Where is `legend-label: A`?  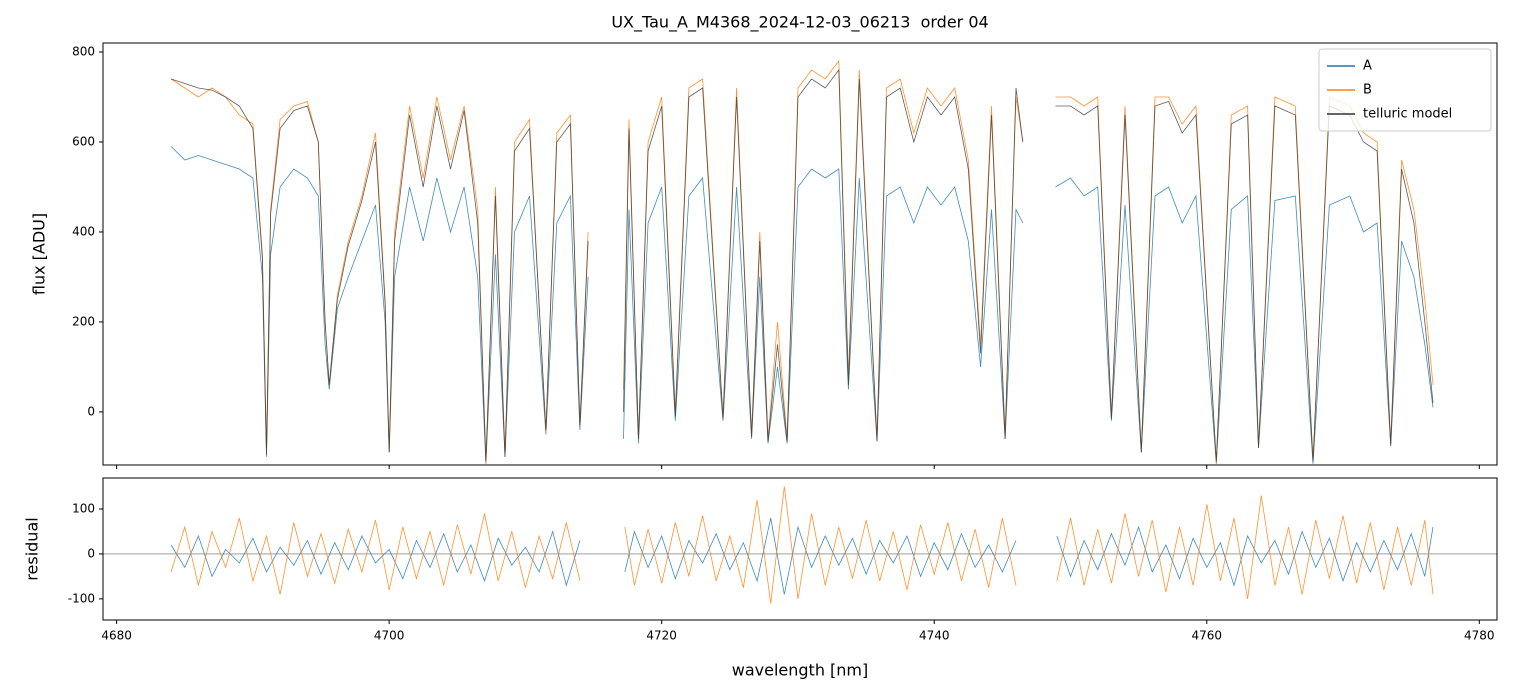 legend-label: A is located at coordinates (1367, 66).